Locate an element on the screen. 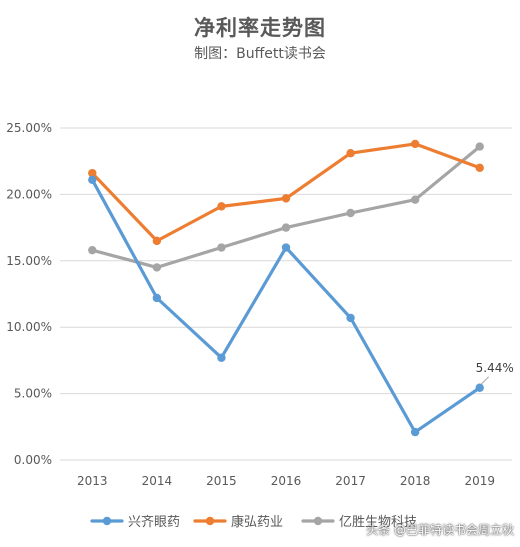  y-tick-label: 10.00% is located at coordinates (29, 327).